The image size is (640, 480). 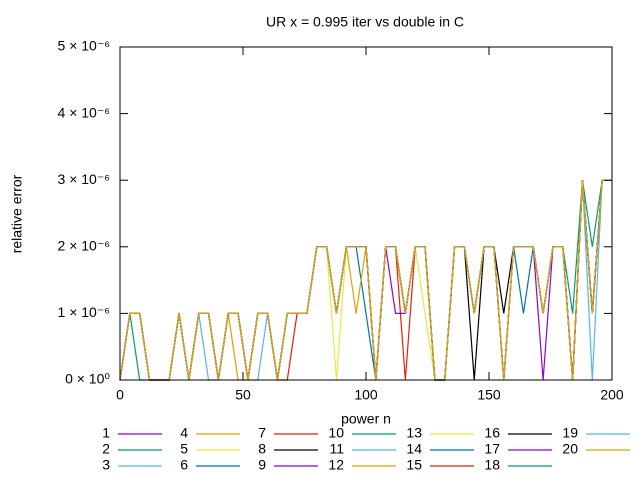 I want to click on legend-label: 3, so click(x=106, y=465).